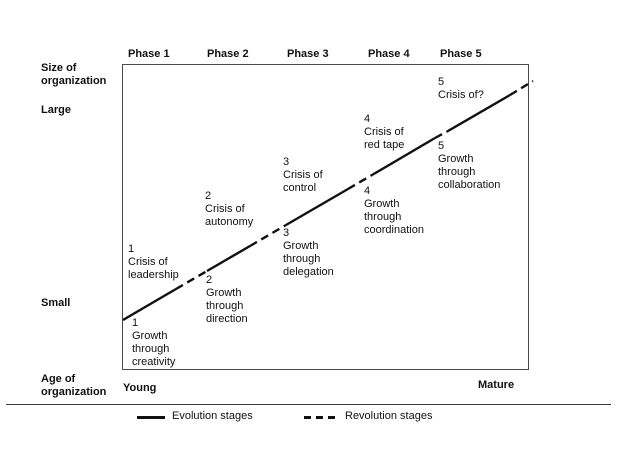 Image resolution: width=617 pixels, height=451 pixels. Describe the element at coordinates (229, 215) in the screenshot. I see `crisis-2-label: Crisis of autonomy` at that location.